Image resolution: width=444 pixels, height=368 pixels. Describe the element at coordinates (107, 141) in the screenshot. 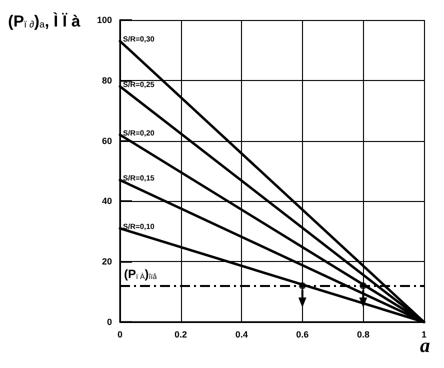

I see `y-tick-label: 60` at that location.